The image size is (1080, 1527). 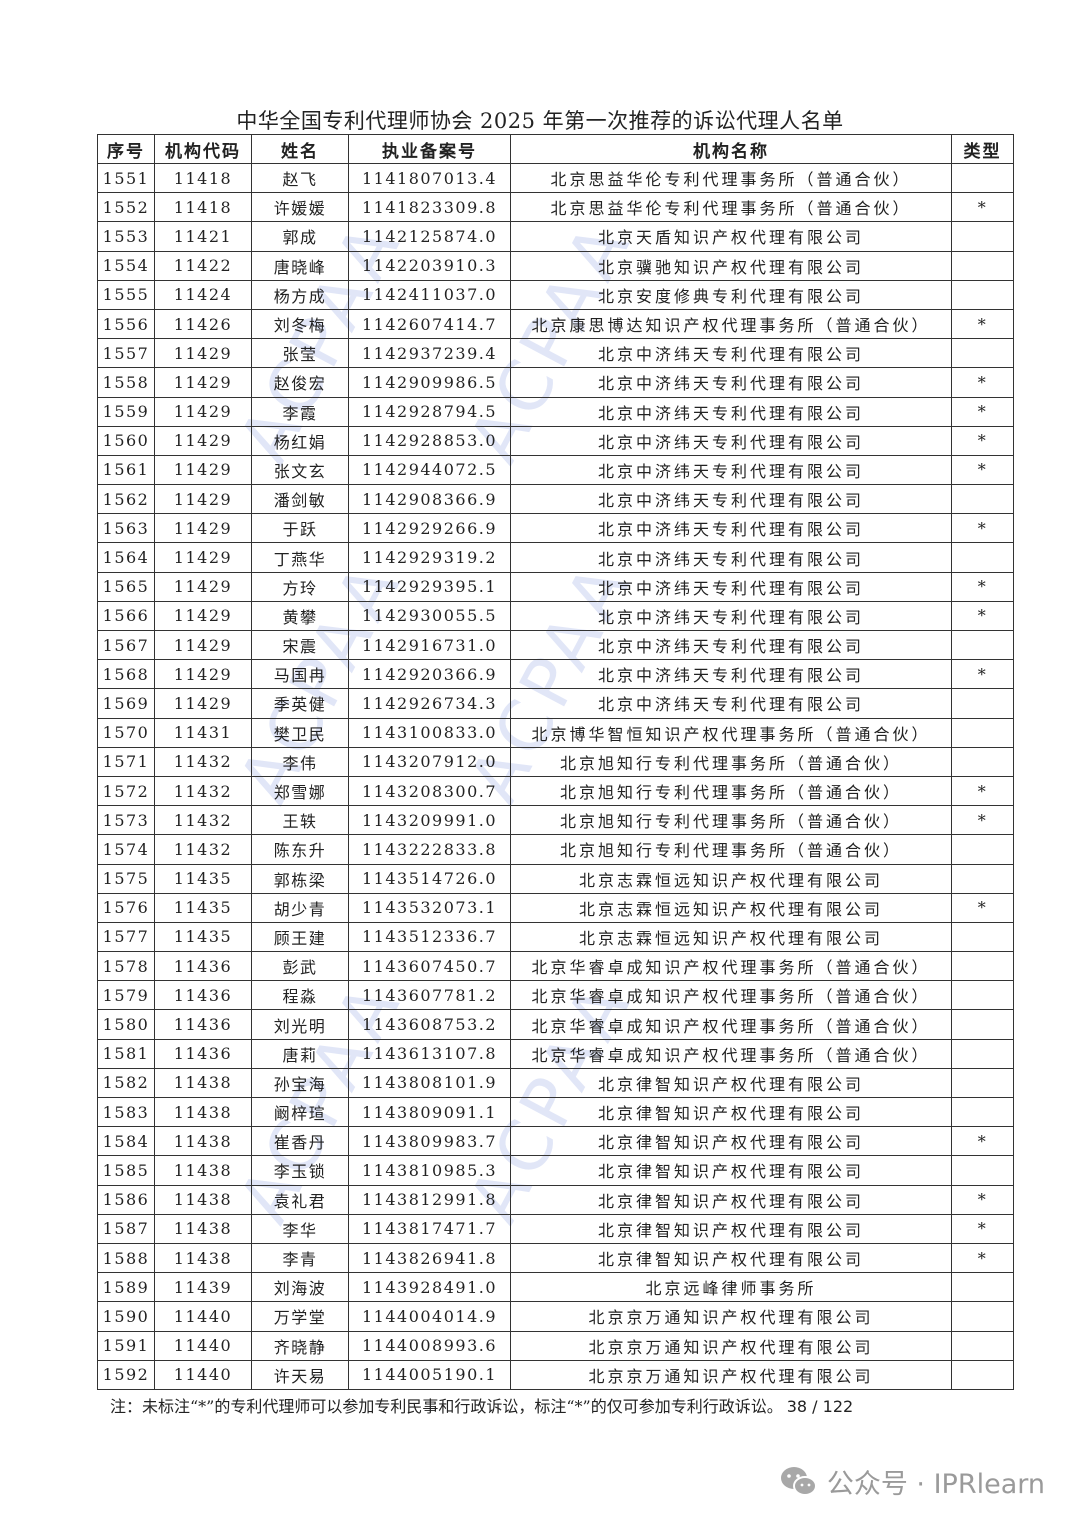 I want to click on header-serial: 序号, so click(x=126, y=149).